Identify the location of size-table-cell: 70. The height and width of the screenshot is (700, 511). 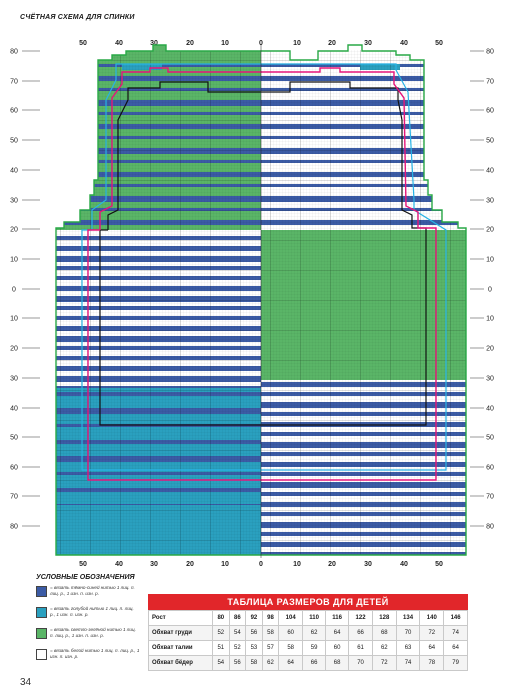
(408, 633).